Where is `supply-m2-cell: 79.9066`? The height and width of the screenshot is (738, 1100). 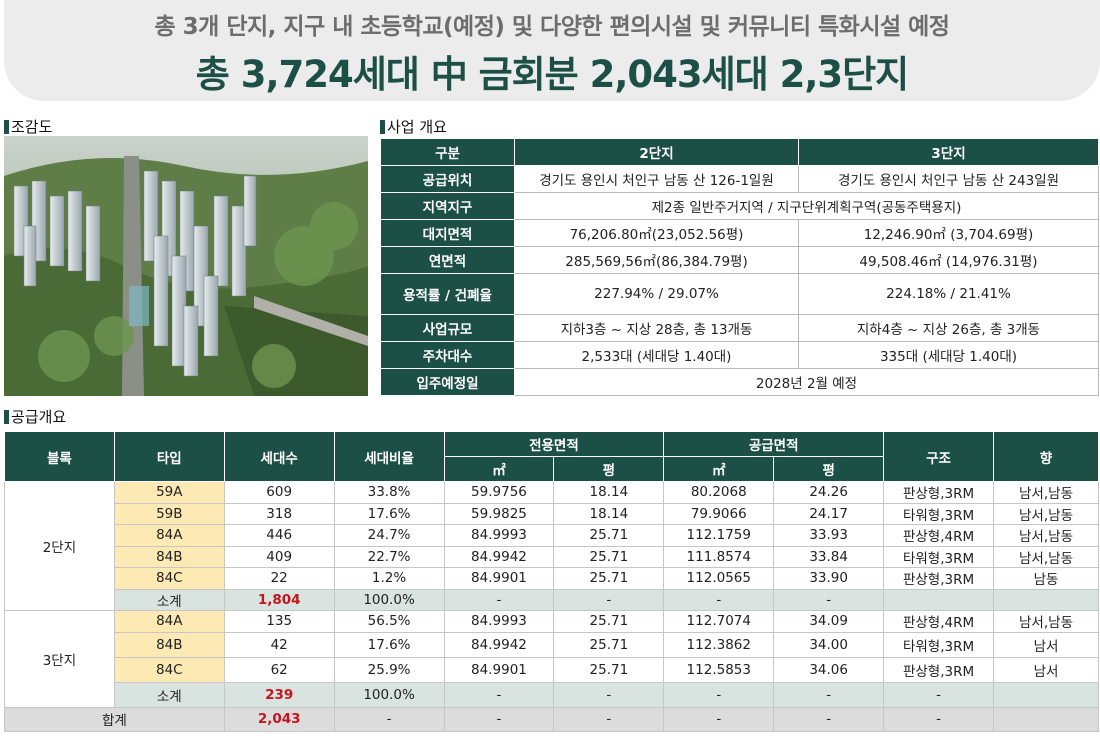 supply-m2-cell: 79.9066 is located at coordinates (719, 513).